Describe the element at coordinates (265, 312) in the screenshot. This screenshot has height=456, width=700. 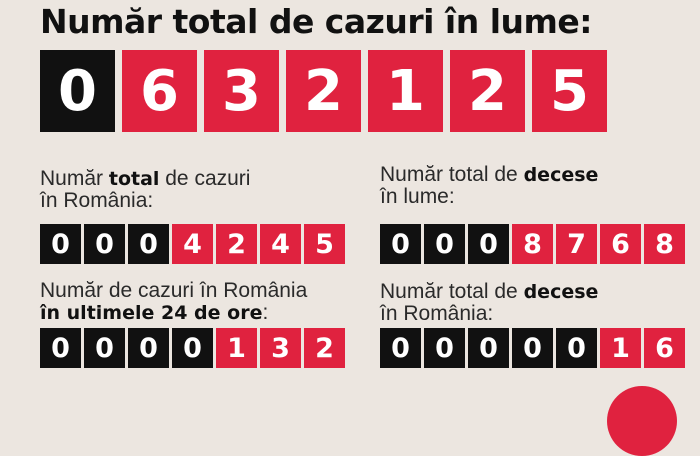
I see `ro-24h-label-post: :` at that location.